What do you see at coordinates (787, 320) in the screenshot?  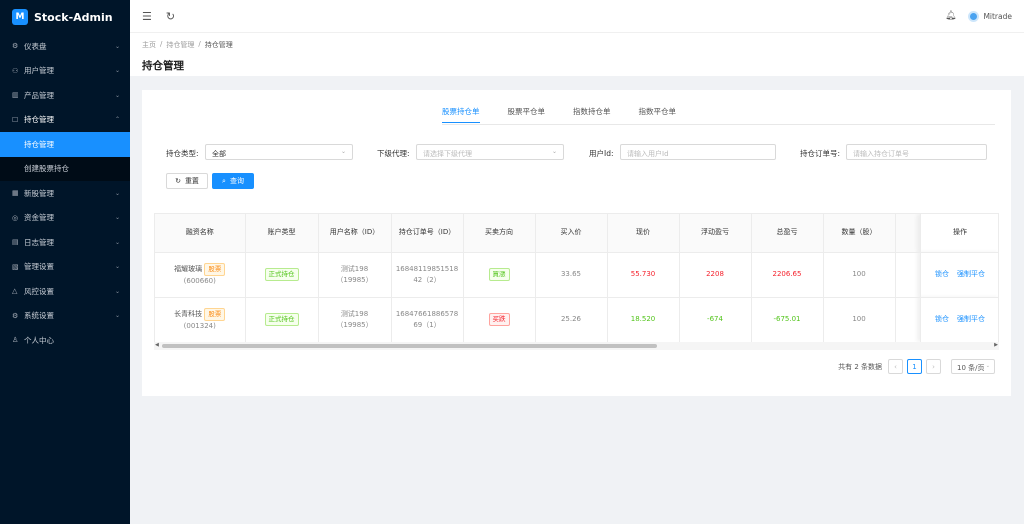 I see `cell-total-pl: -675.01` at bounding box center [787, 320].